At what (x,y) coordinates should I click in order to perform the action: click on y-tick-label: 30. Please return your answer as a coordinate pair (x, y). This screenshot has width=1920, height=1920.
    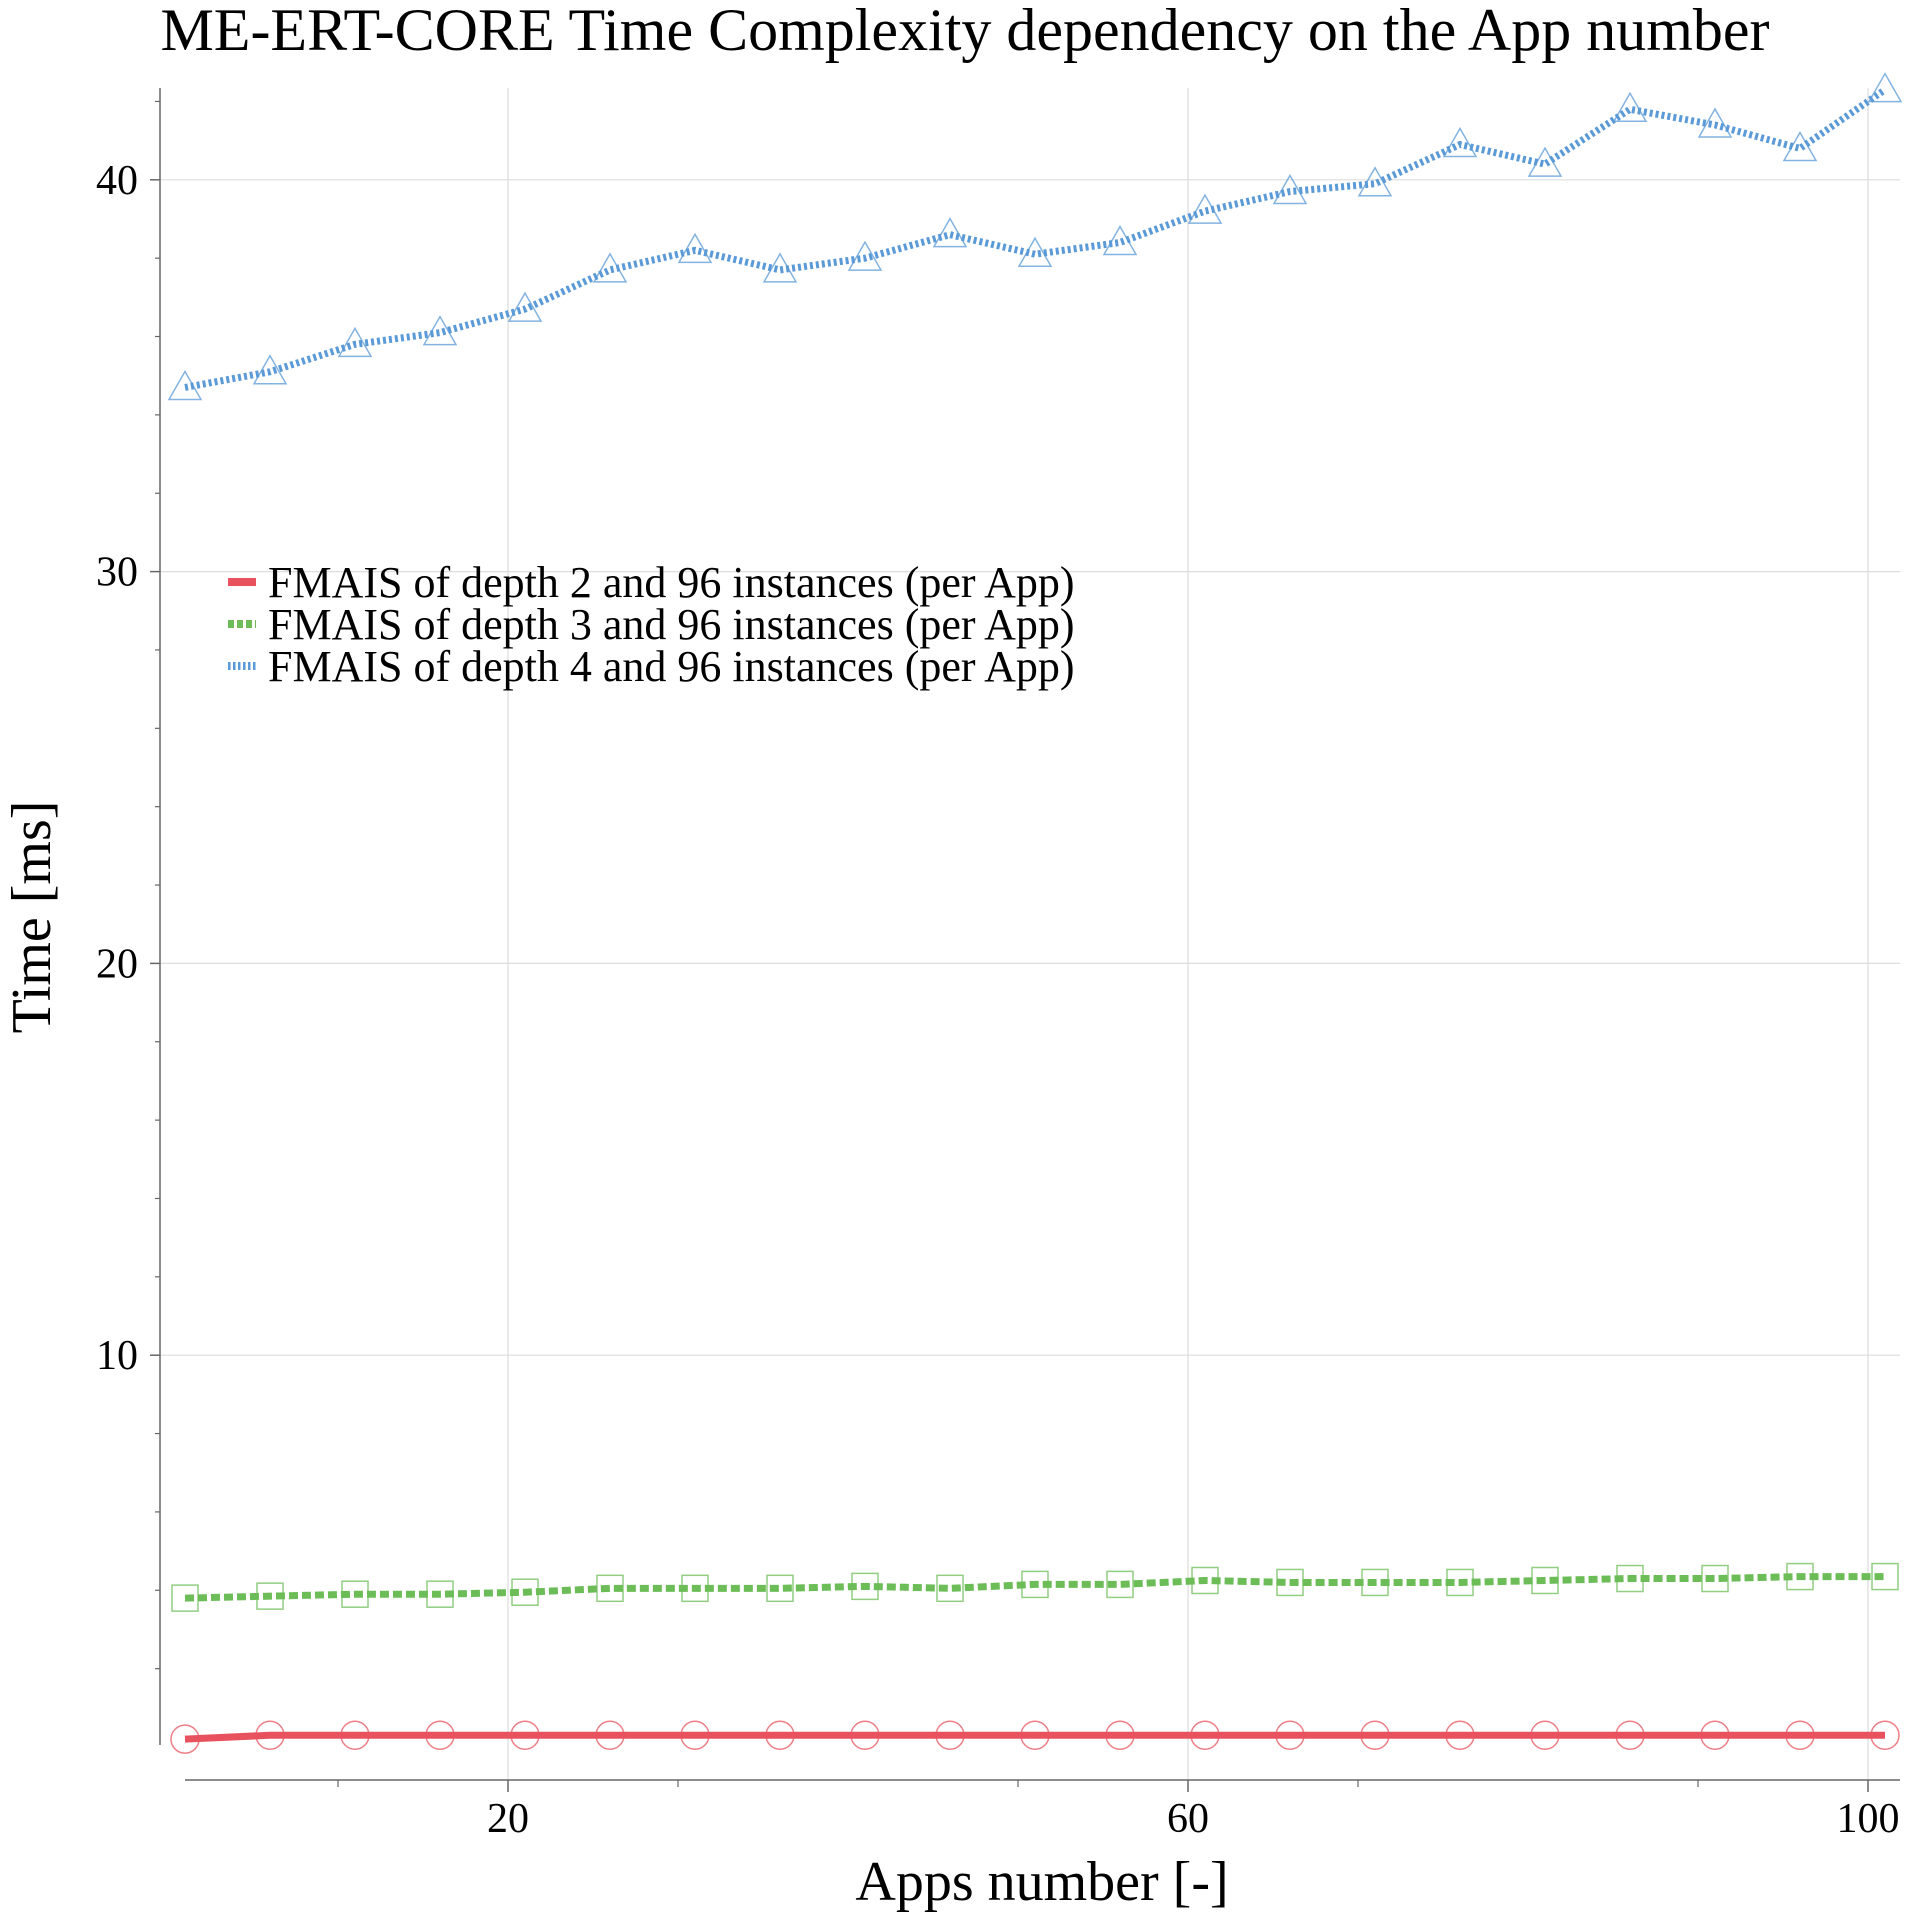
    Looking at the image, I should click on (117, 573).